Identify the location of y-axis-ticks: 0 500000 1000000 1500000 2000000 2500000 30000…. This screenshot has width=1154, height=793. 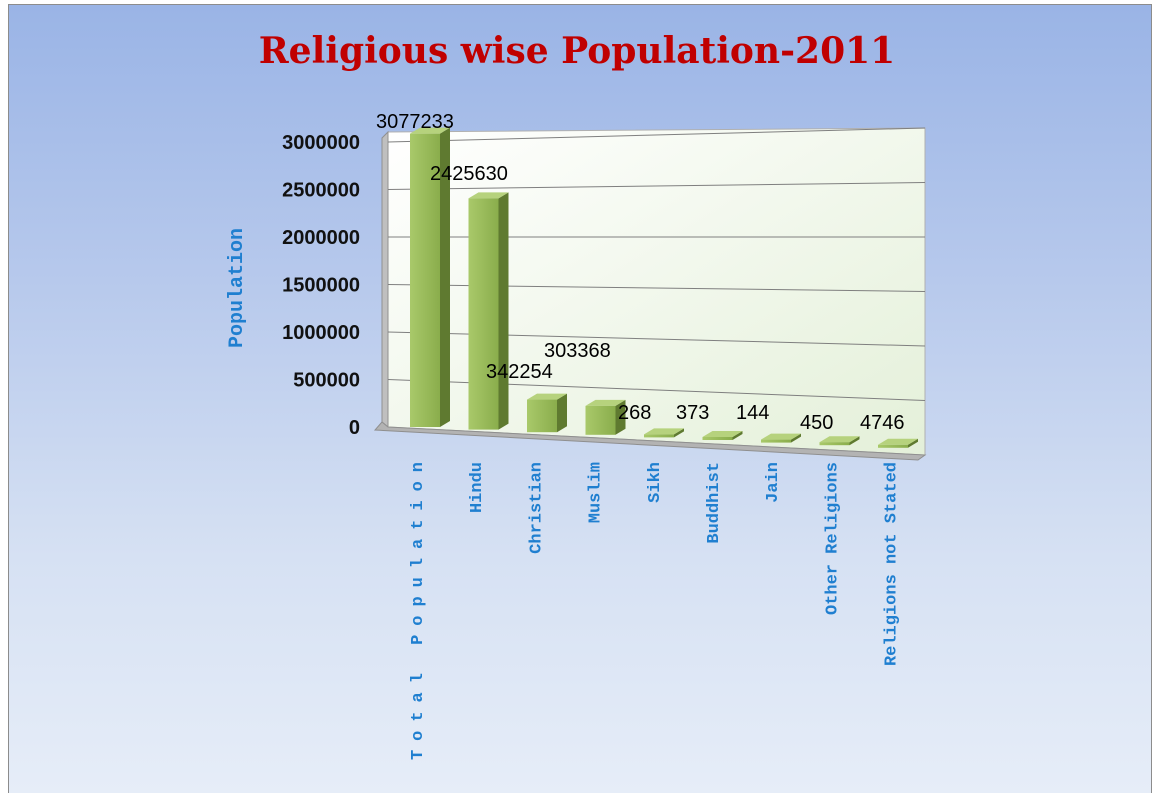
(321, 285).